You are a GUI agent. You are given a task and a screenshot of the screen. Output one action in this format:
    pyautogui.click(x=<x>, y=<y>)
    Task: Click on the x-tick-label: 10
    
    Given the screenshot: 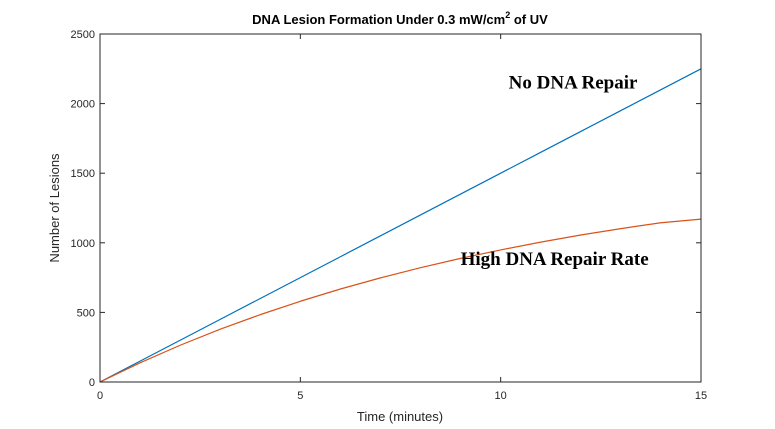 What is the action you would take?
    pyautogui.click(x=501, y=396)
    